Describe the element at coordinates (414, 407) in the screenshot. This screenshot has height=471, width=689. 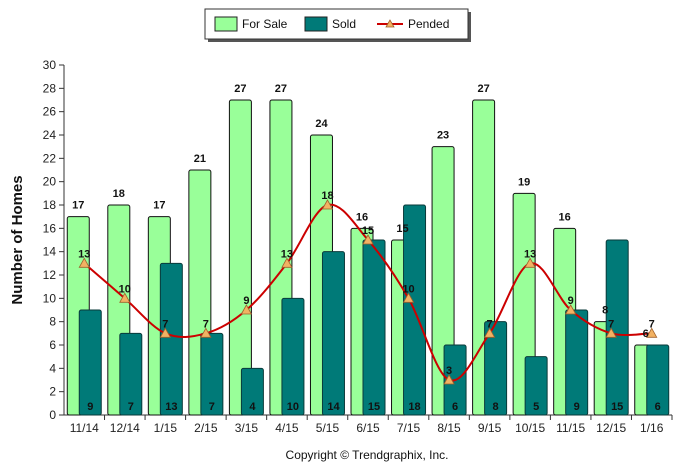
I see `sold-value-label: 18` at that location.